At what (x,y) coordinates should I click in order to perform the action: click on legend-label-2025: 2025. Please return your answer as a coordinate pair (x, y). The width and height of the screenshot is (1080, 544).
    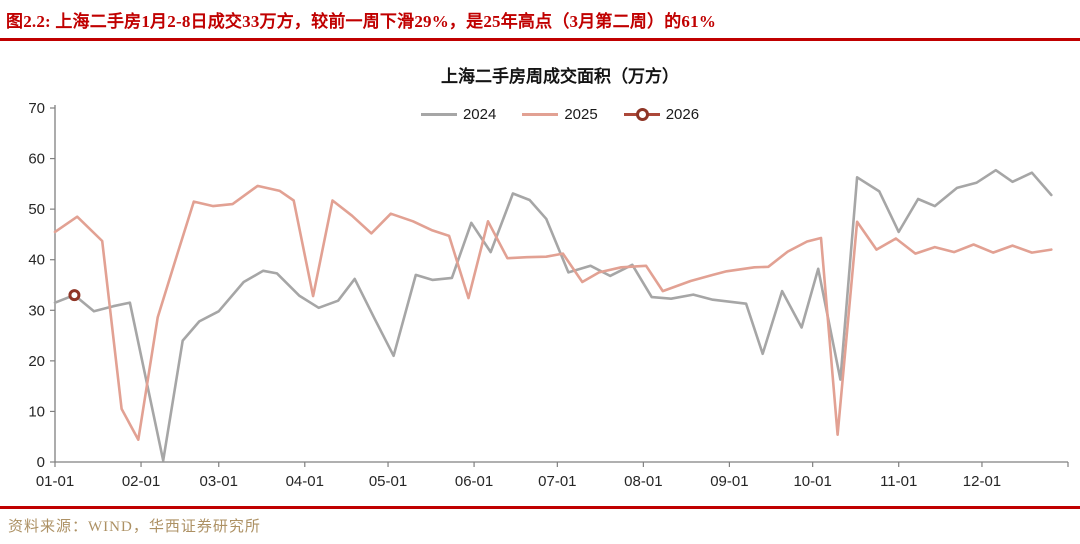
    Looking at the image, I should click on (581, 114).